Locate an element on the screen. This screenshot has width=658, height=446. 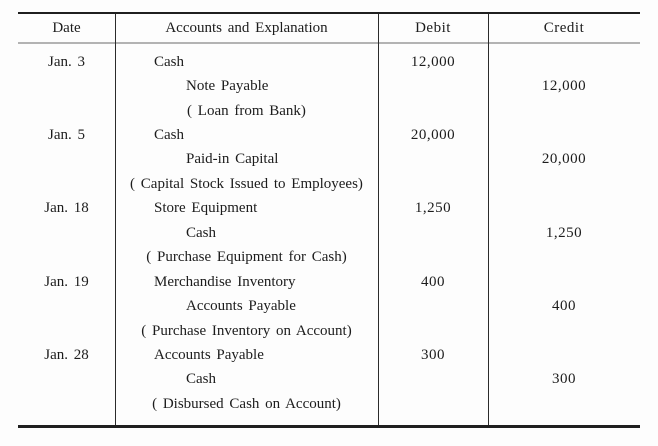
account-cell: ( Loan from Bank) is located at coordinates (246, 110).